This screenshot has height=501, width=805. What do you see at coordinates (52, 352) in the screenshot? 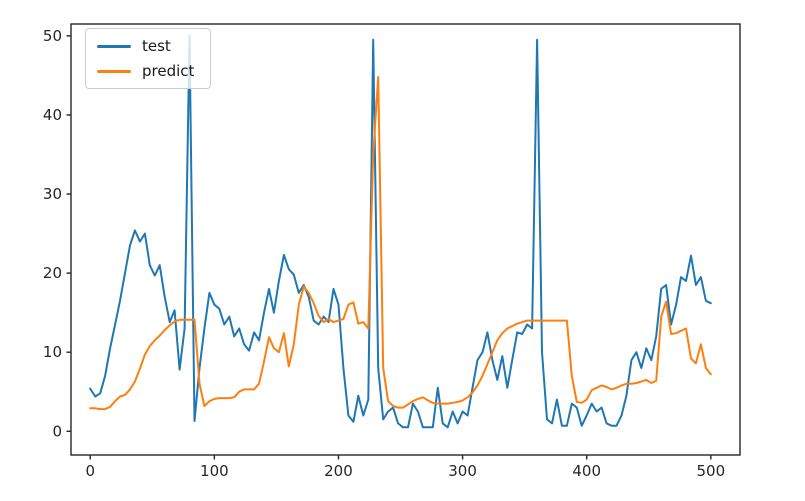
I see `y-tick-label: 10` at bounding box center [52, 352].